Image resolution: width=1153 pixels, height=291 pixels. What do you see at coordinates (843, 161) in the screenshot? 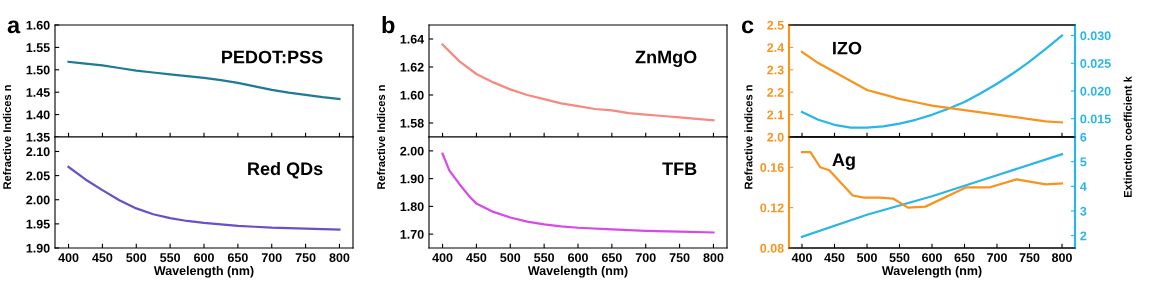
I see `series-label: Ag` at bounding box center [843, 161].